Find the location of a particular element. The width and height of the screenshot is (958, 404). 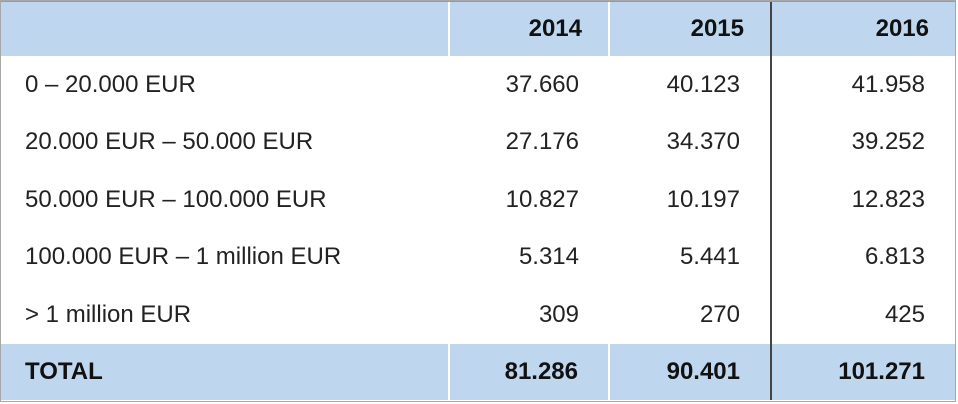

cell-value: 10.827 is located at coordinates (529, 200).